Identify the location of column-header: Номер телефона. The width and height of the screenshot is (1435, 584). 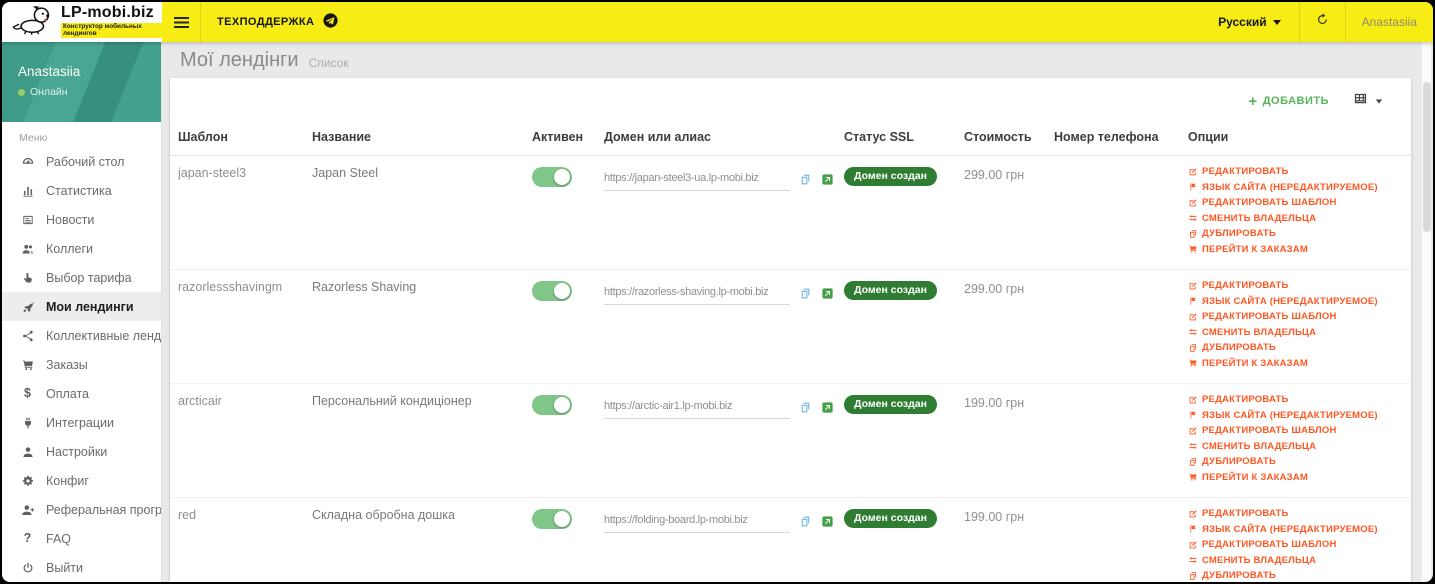
(1113, 140).